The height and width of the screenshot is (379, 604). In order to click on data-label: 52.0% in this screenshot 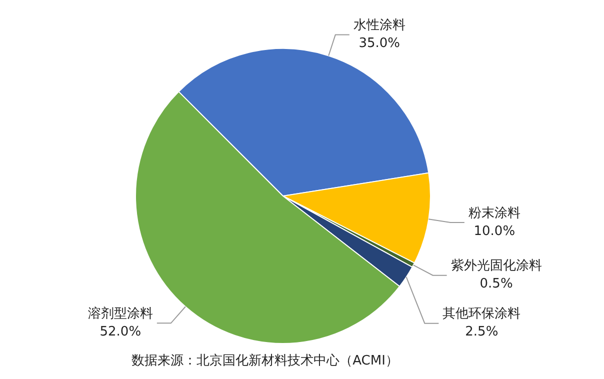, I will do `click(121, 332)`.